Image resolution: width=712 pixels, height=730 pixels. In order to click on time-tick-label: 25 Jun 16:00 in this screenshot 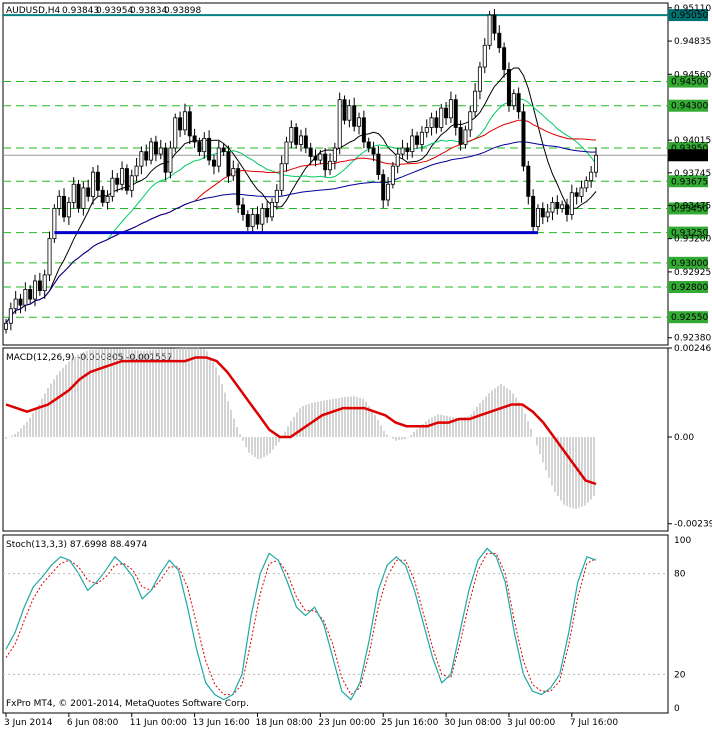, I will do `click(409, 723)`.